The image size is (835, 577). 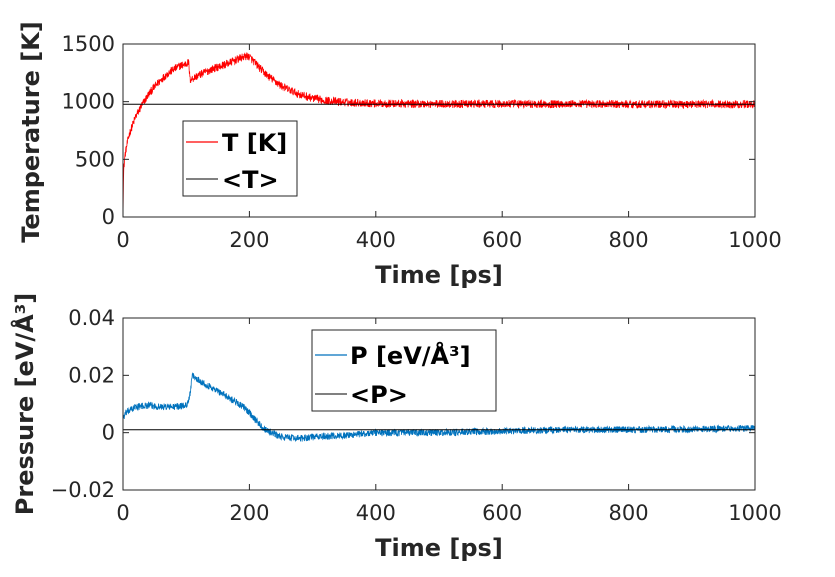 What do you see at coordinates (254, 143) in the screenshot?
I see `legend-label-temperature: T [K]` at bounding box center [254, 143].